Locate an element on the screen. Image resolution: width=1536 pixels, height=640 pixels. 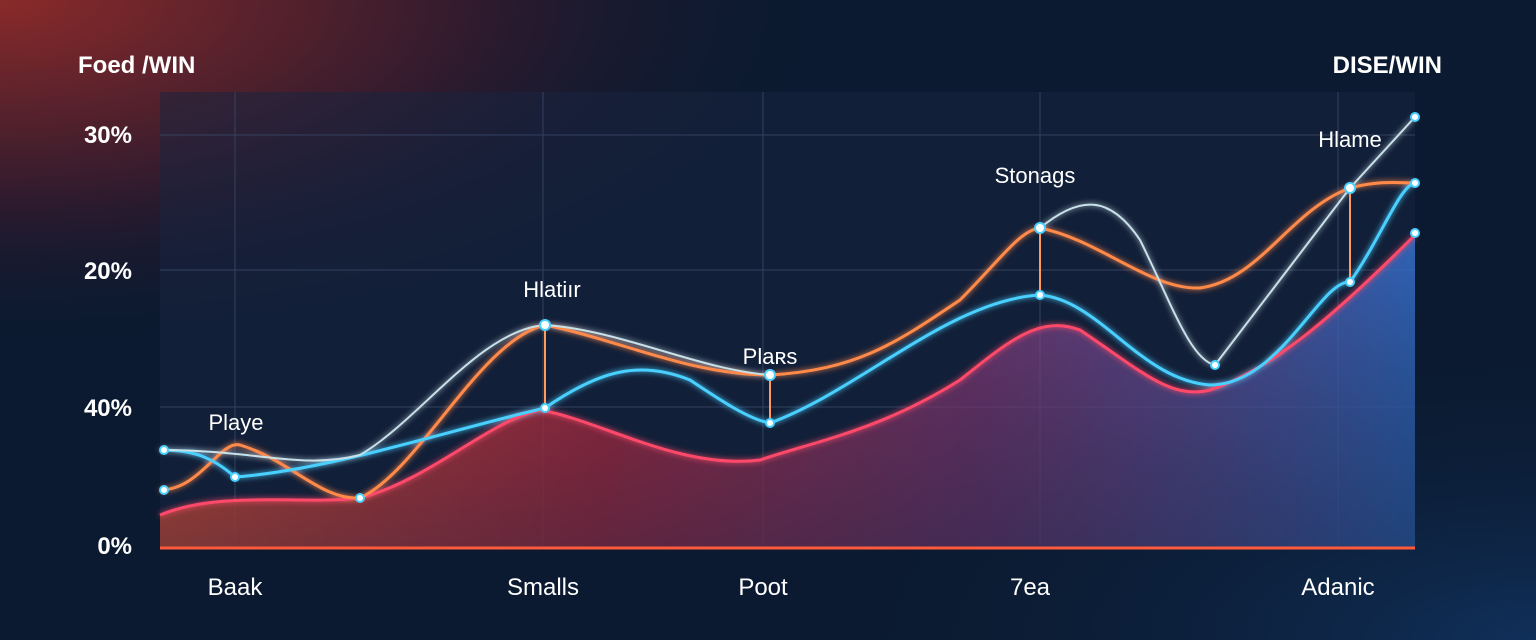
x-label: Baak is located at coordinates (236, 587).